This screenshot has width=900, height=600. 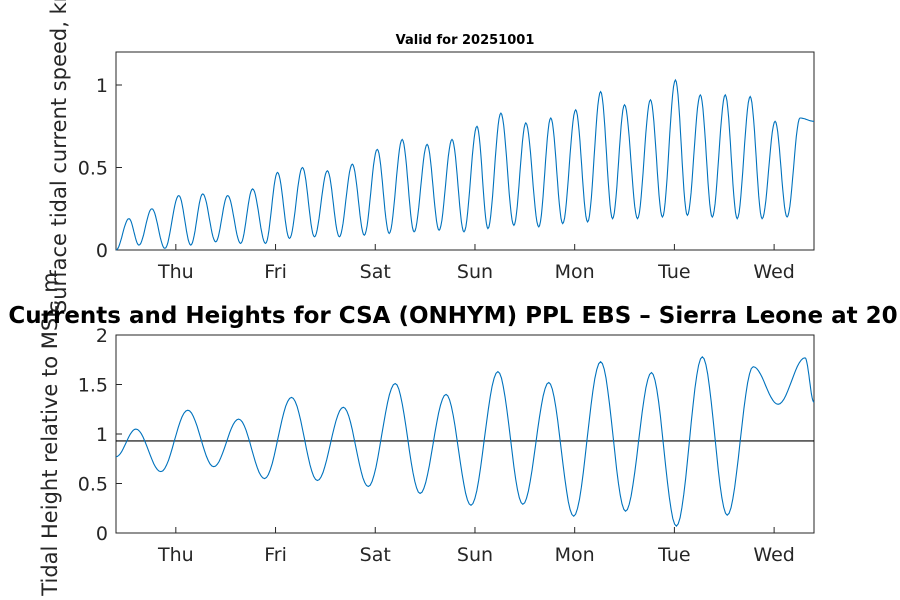 What do you see at coordinates (102, 86) in the screenshot?
I see `current-speed-ytick-label: 1` at bounding box center [102, 86].